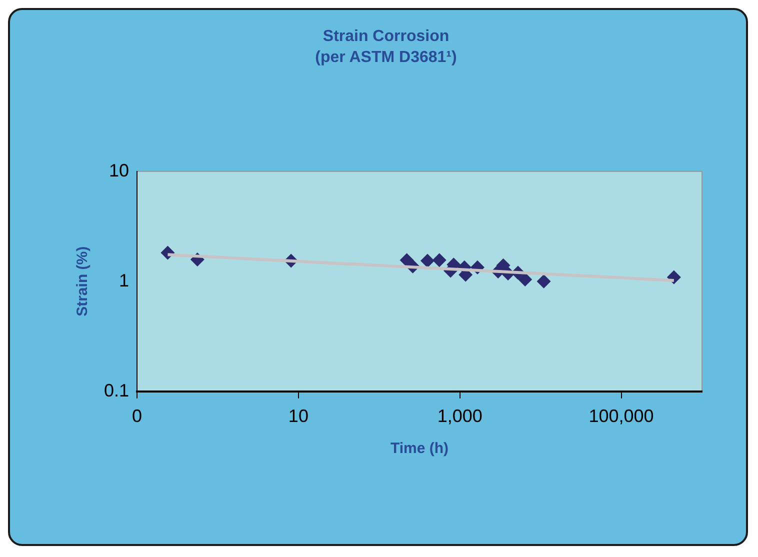 Image resolution: width=758 pixels, height=557 pixels. What do you see at coordinates (386, 37) in the screenshot?
I see `chart-title: Strain Corrosion` at bounding box center [386, 37].